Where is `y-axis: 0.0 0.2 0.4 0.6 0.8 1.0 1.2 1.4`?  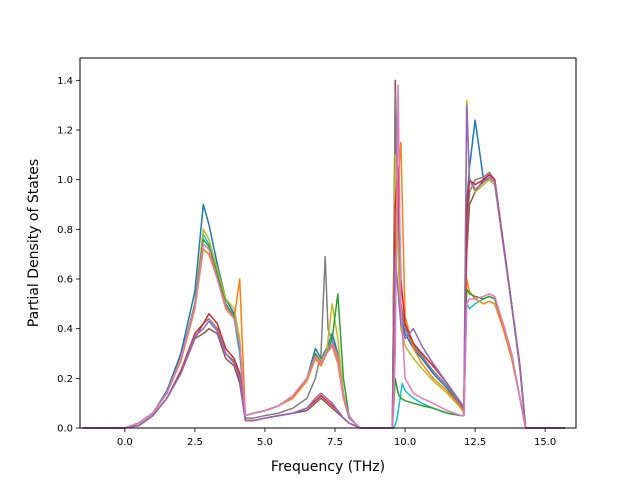
y-axis: 0.0 0.2 0.4 0.6 0.8 1.0 1.2 1.4 is located at coordinates (68, 255).